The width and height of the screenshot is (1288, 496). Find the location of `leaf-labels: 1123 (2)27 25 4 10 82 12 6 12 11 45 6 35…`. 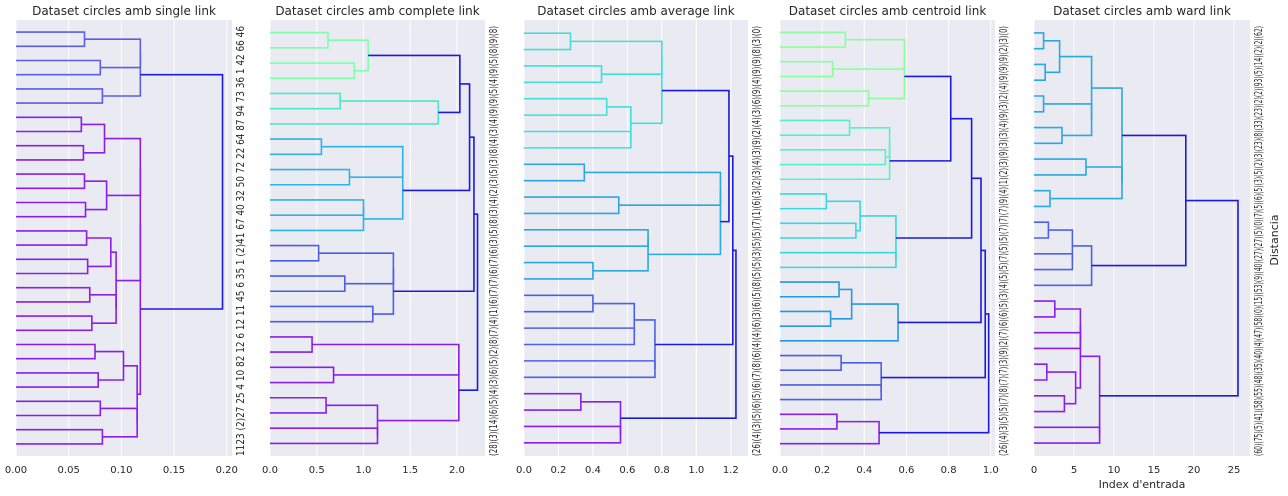

leaf-labels: 1123 (2)27 25 4 10 82 12 6 12 11 45 6 35… is located at coordinates (240, 241).